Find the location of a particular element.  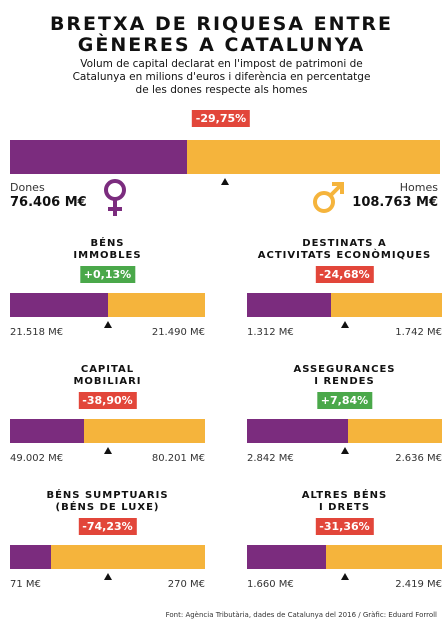

value-label: 21.490 M€ is located at coordinates (178, 332).